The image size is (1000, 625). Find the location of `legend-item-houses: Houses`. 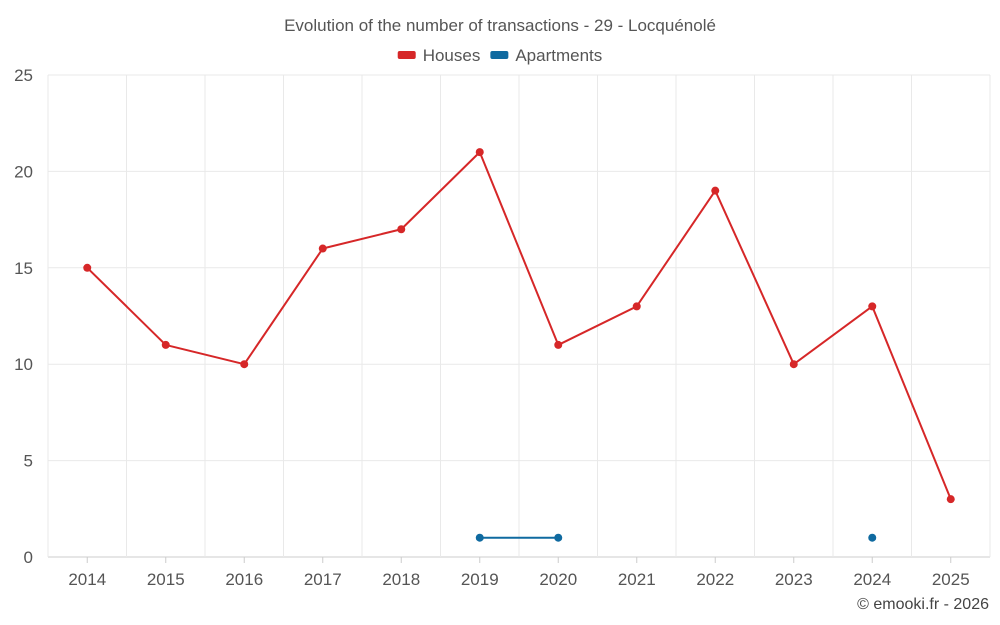

legend-item-houses: Houses is located at coordinates (439, 55).